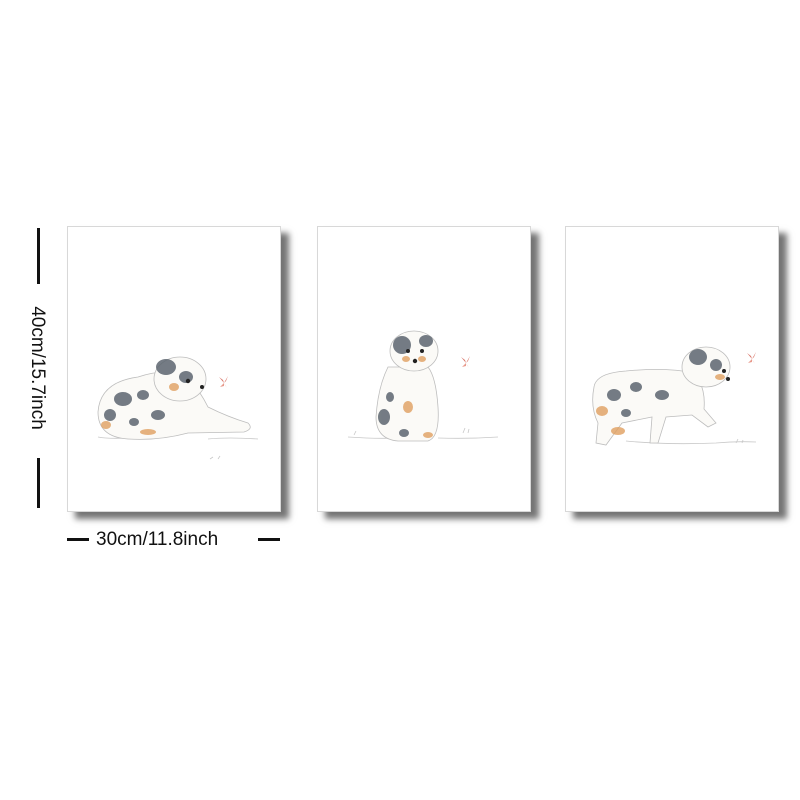 The width and height of the screenshot is (800, 800). I want to click on puppy-sitting-illustration, so click(423, 386).